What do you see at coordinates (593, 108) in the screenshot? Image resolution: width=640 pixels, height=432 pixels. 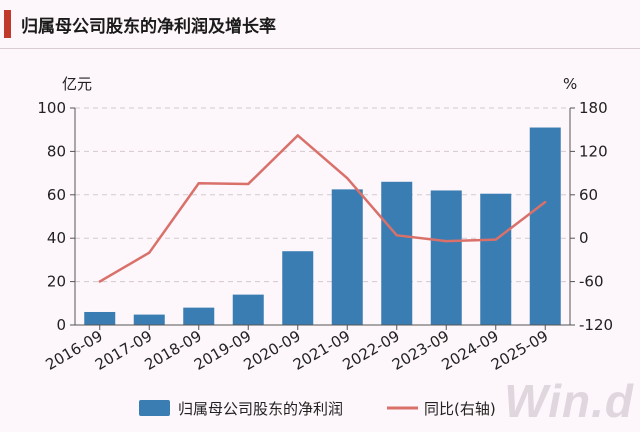 I see `right-tick-label: 180` at bounding box center [593, 108].